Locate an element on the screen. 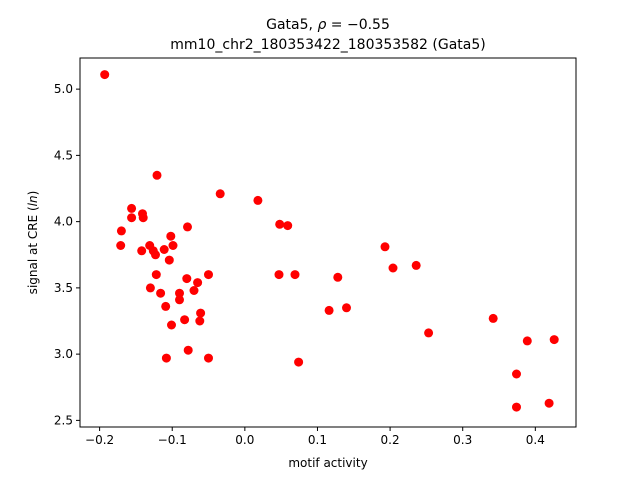 The height and width of the screenshot is (480, 640). x-tick-label: −0.1 is located at coordinates (172, 440).